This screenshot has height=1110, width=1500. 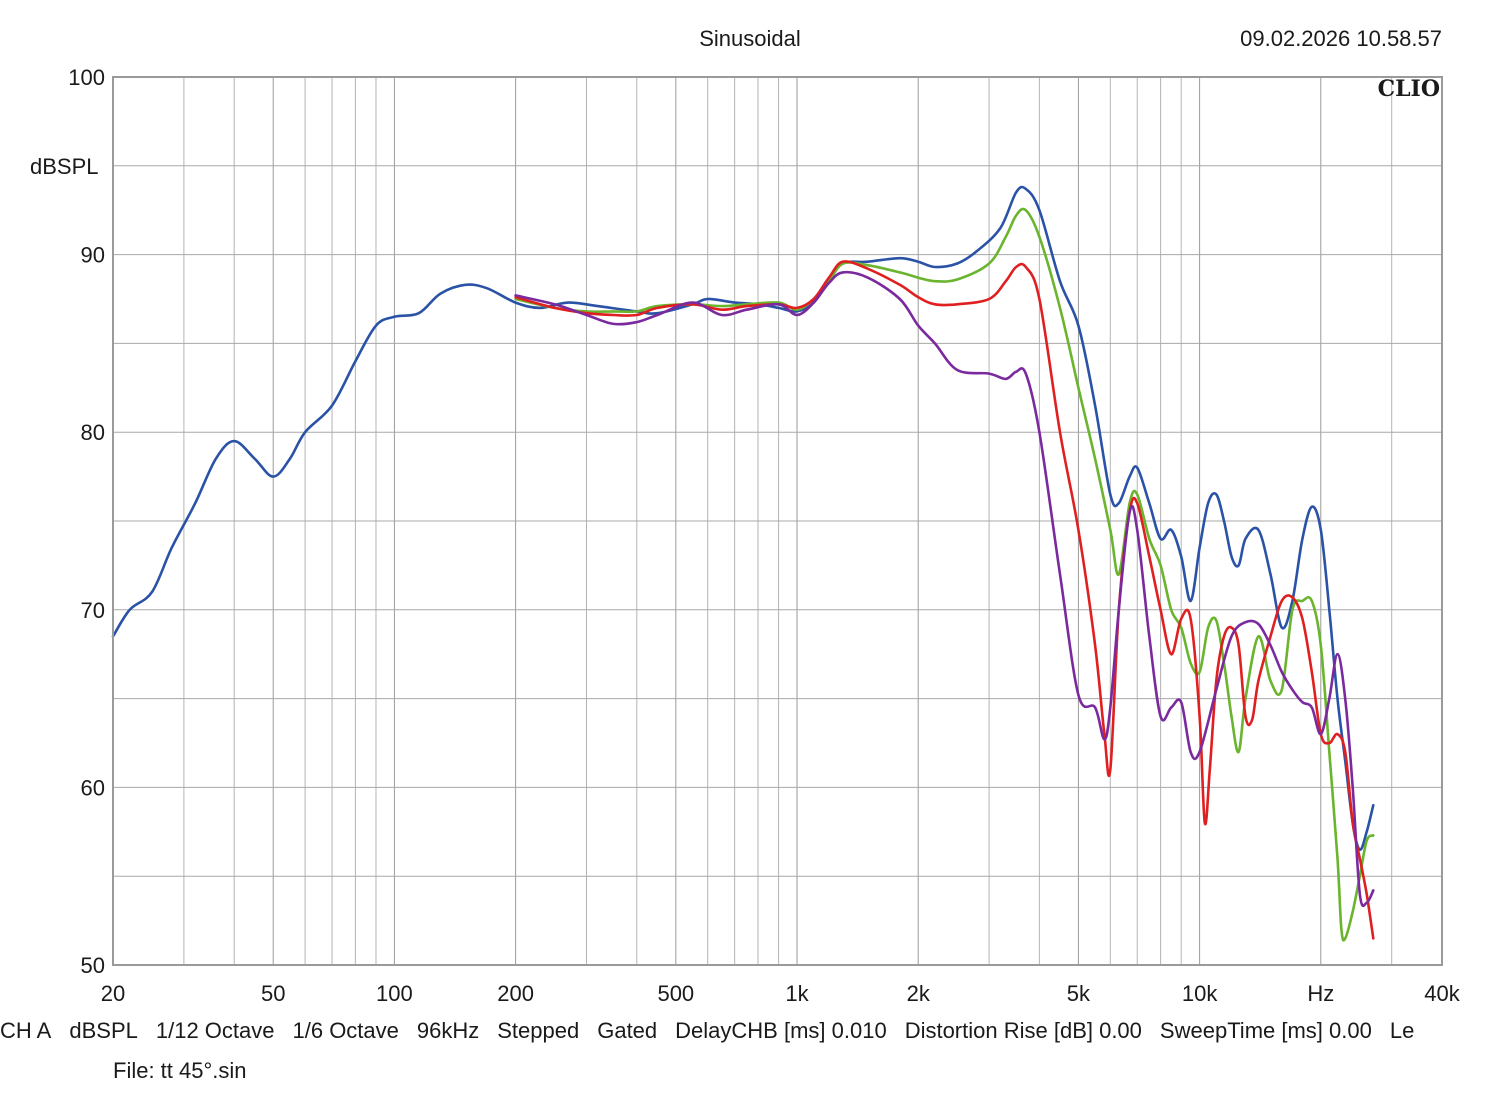 I want to click on status-item: 96kHz, so click(x=448, y=1030).